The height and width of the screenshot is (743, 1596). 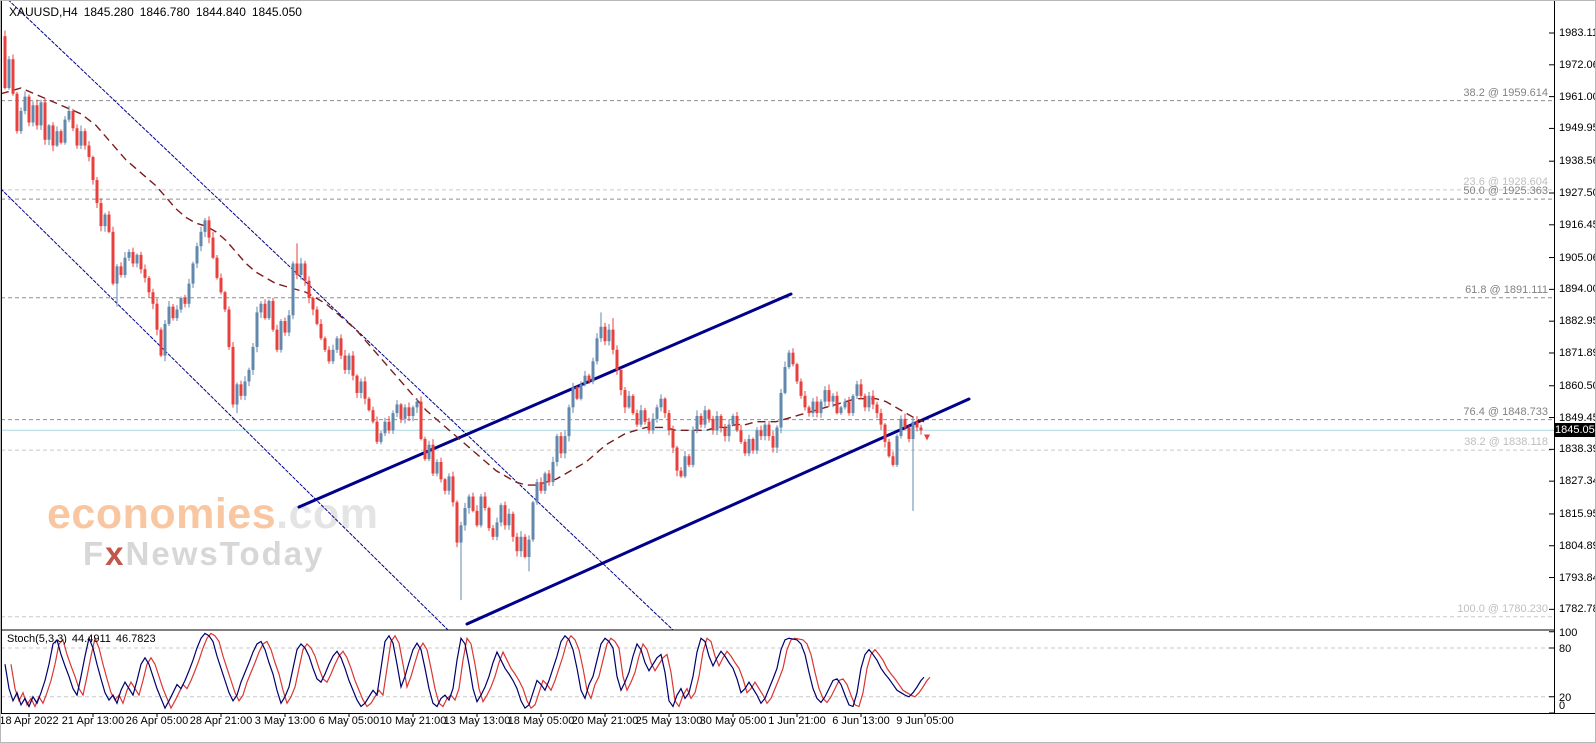 I want to click on price-direction-arrow-icon, so click(x=927, y=437).